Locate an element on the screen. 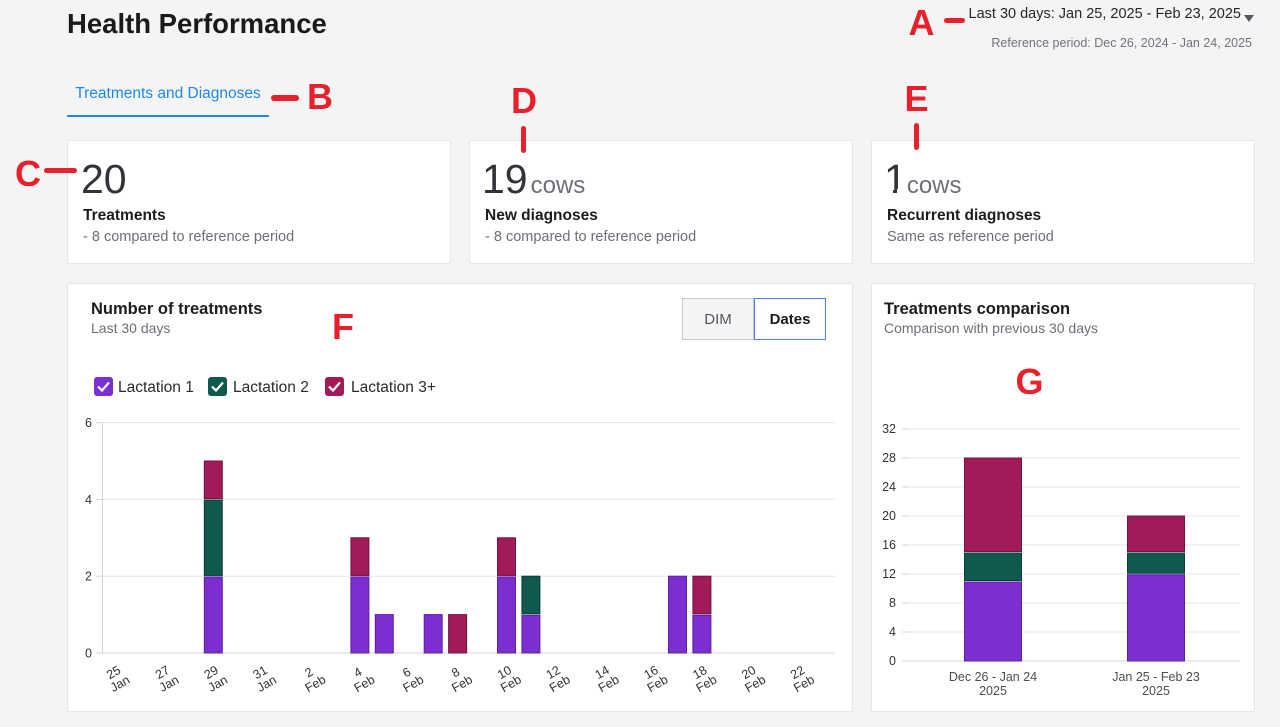  svg-text: Jan 25 - Feb 23 is located at coordinates (1156, 677).